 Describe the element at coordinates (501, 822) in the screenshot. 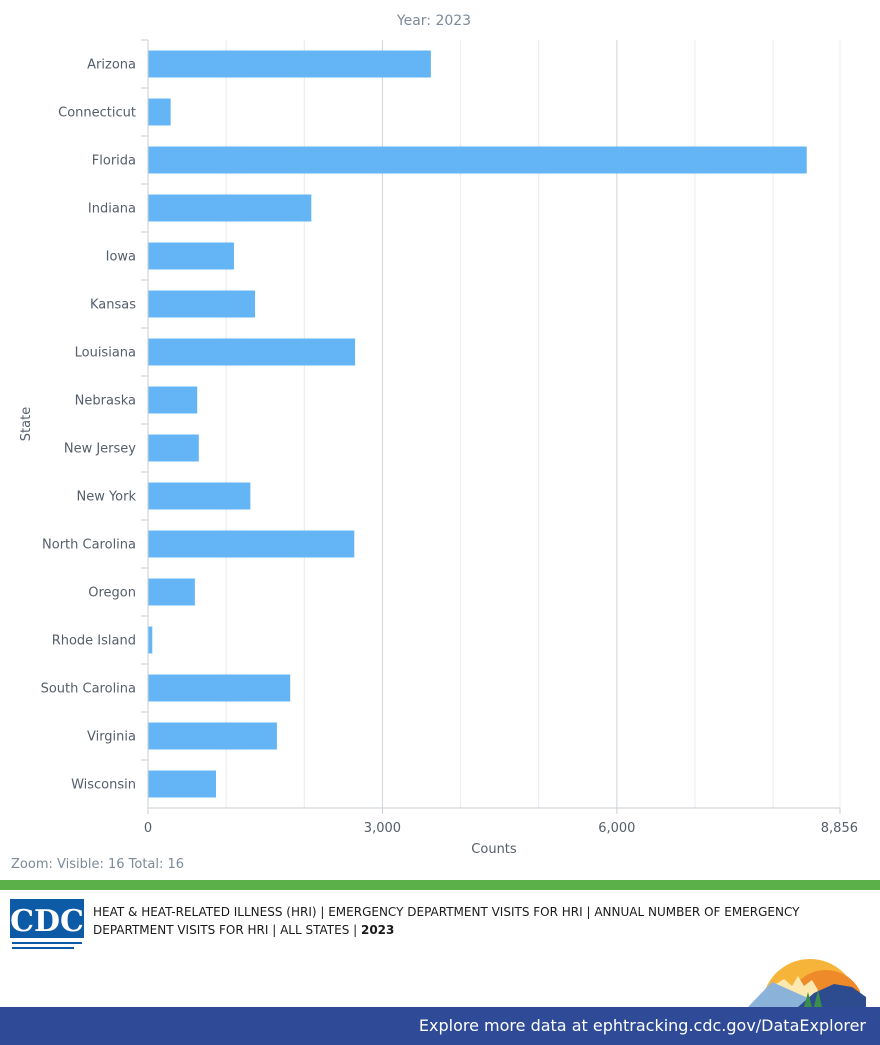

I see `x-tick-labels: 0 3,000 6,000 8,856` at that location.